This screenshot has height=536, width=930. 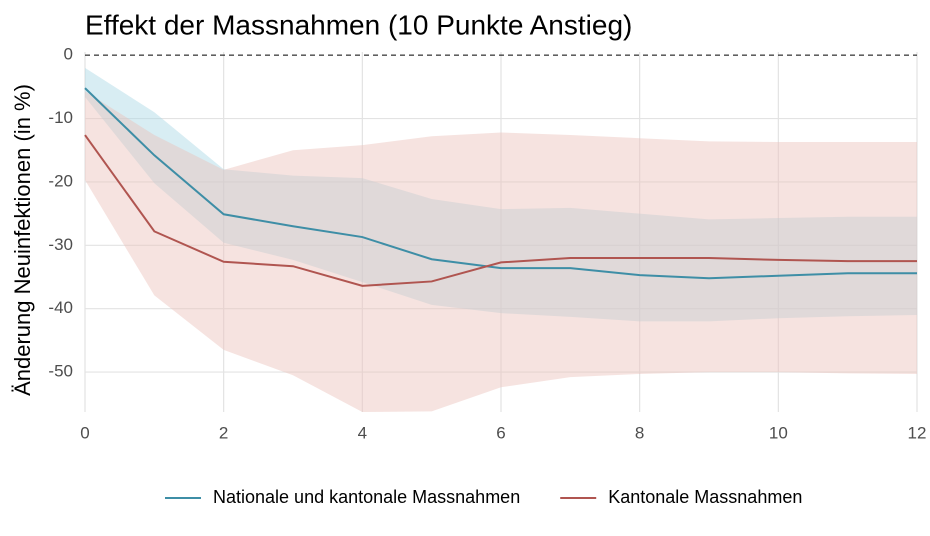 I want to click on y-axis-label: Änderung Neuinfektionen (in %), so click(x=22, y=240).